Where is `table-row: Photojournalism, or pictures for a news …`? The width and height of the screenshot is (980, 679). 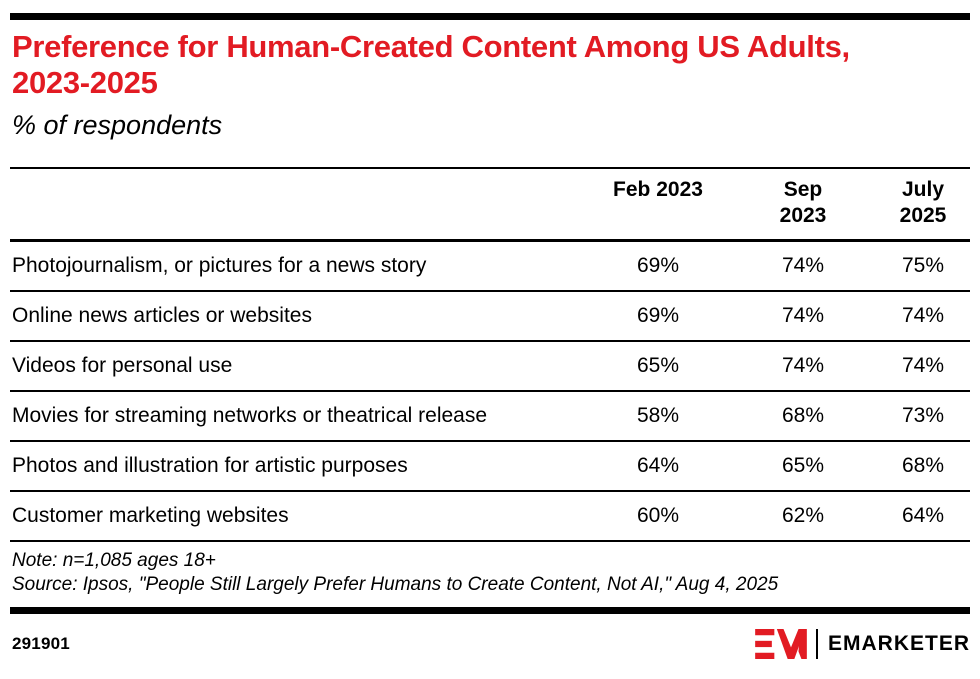
table-row: Photojournalism, or pictures for a news … is located at coordinates (490, 266).